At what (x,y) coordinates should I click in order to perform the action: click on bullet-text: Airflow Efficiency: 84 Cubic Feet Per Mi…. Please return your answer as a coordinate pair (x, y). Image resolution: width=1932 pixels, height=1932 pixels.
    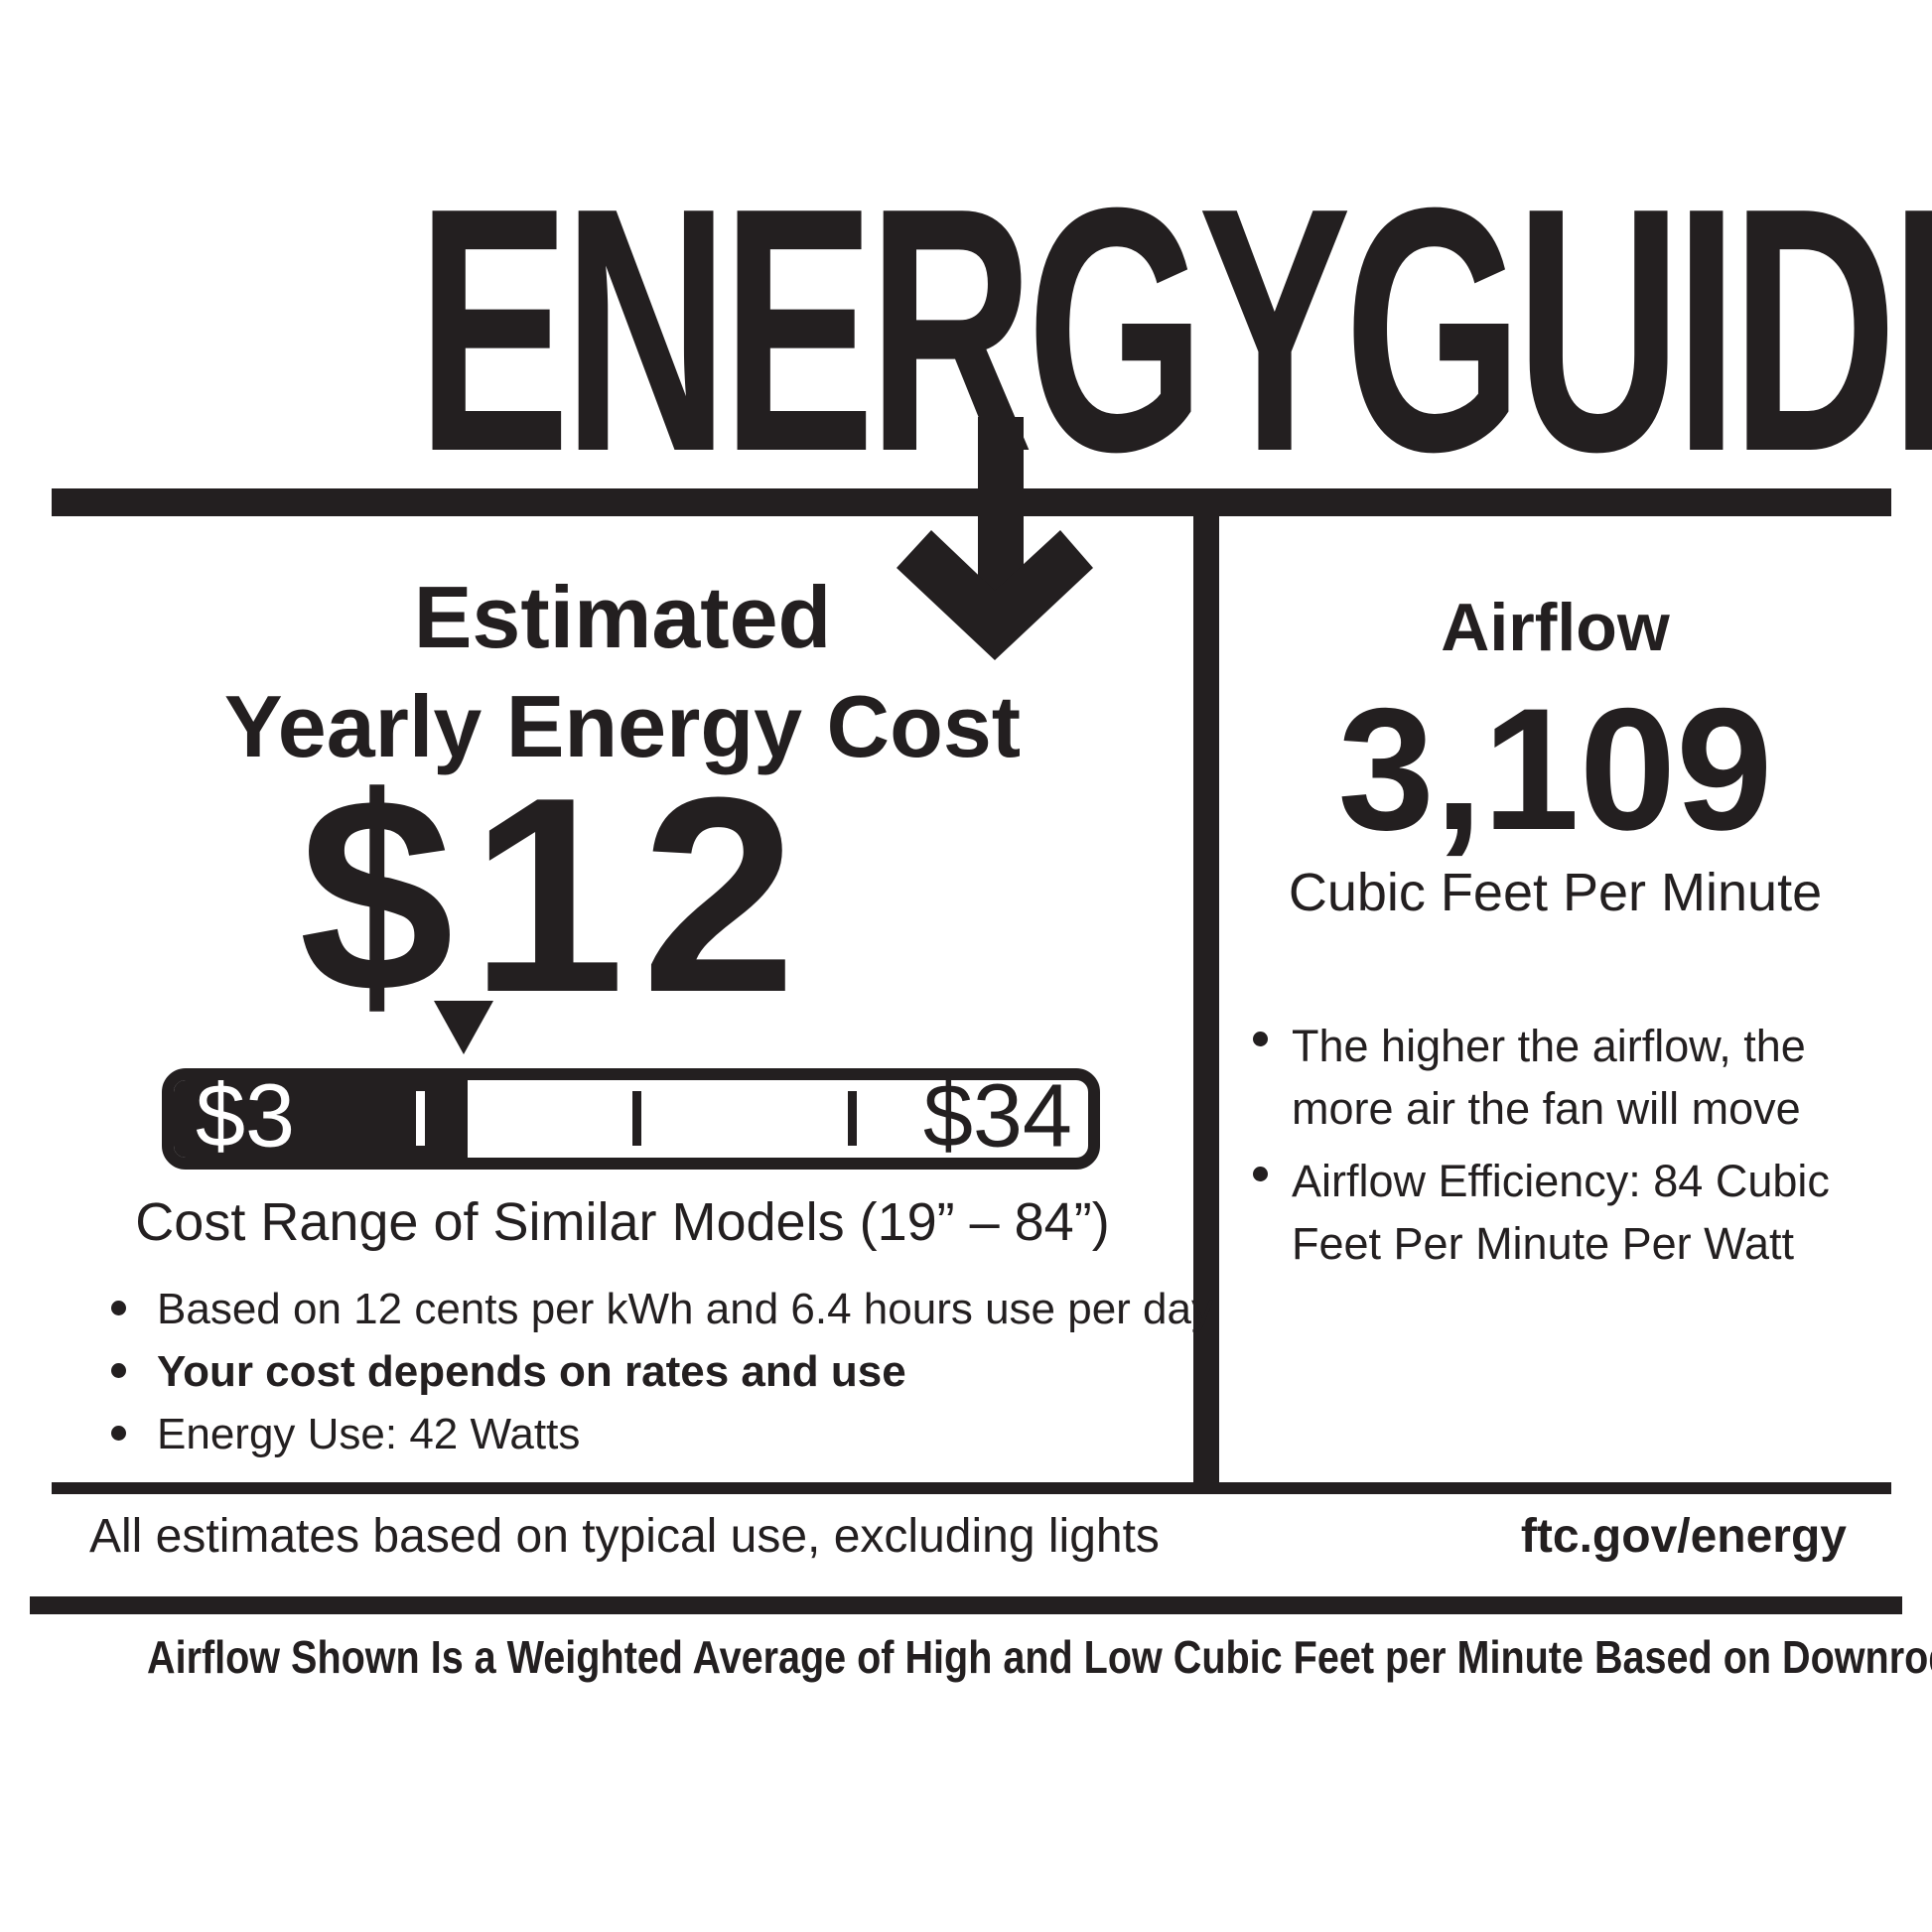
    Looking at the image, I should click on (1561, 1212).